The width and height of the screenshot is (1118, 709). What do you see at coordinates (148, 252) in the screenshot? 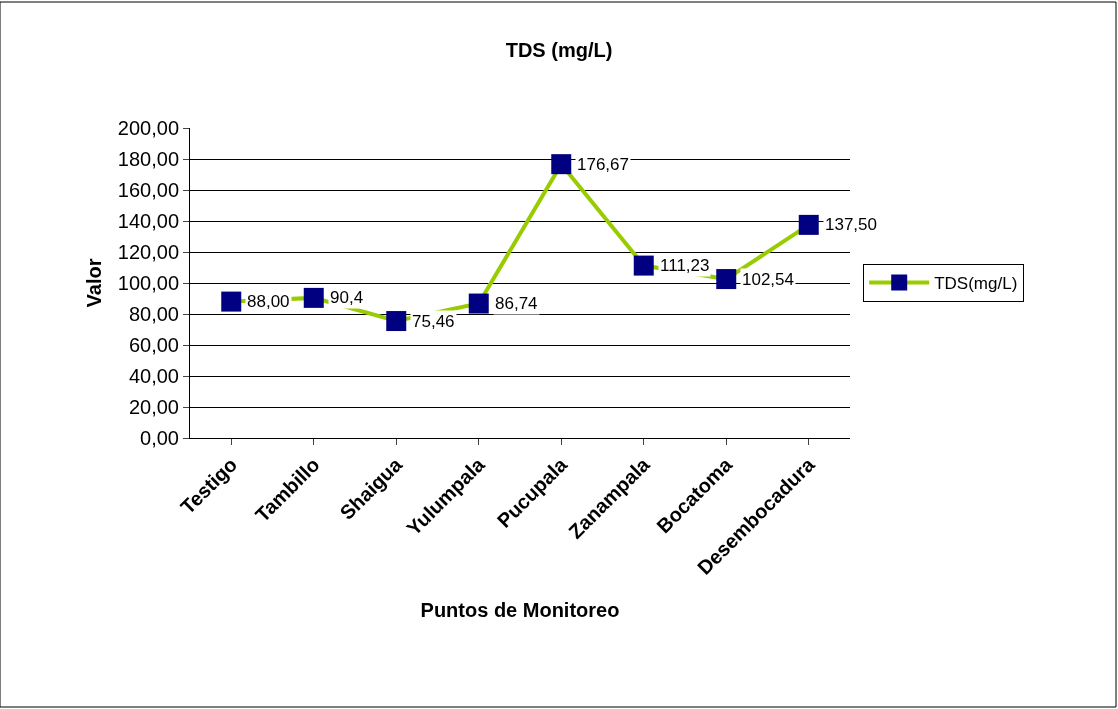
I see `y-tick-label: 120,00` at bounding box center [148, 252].